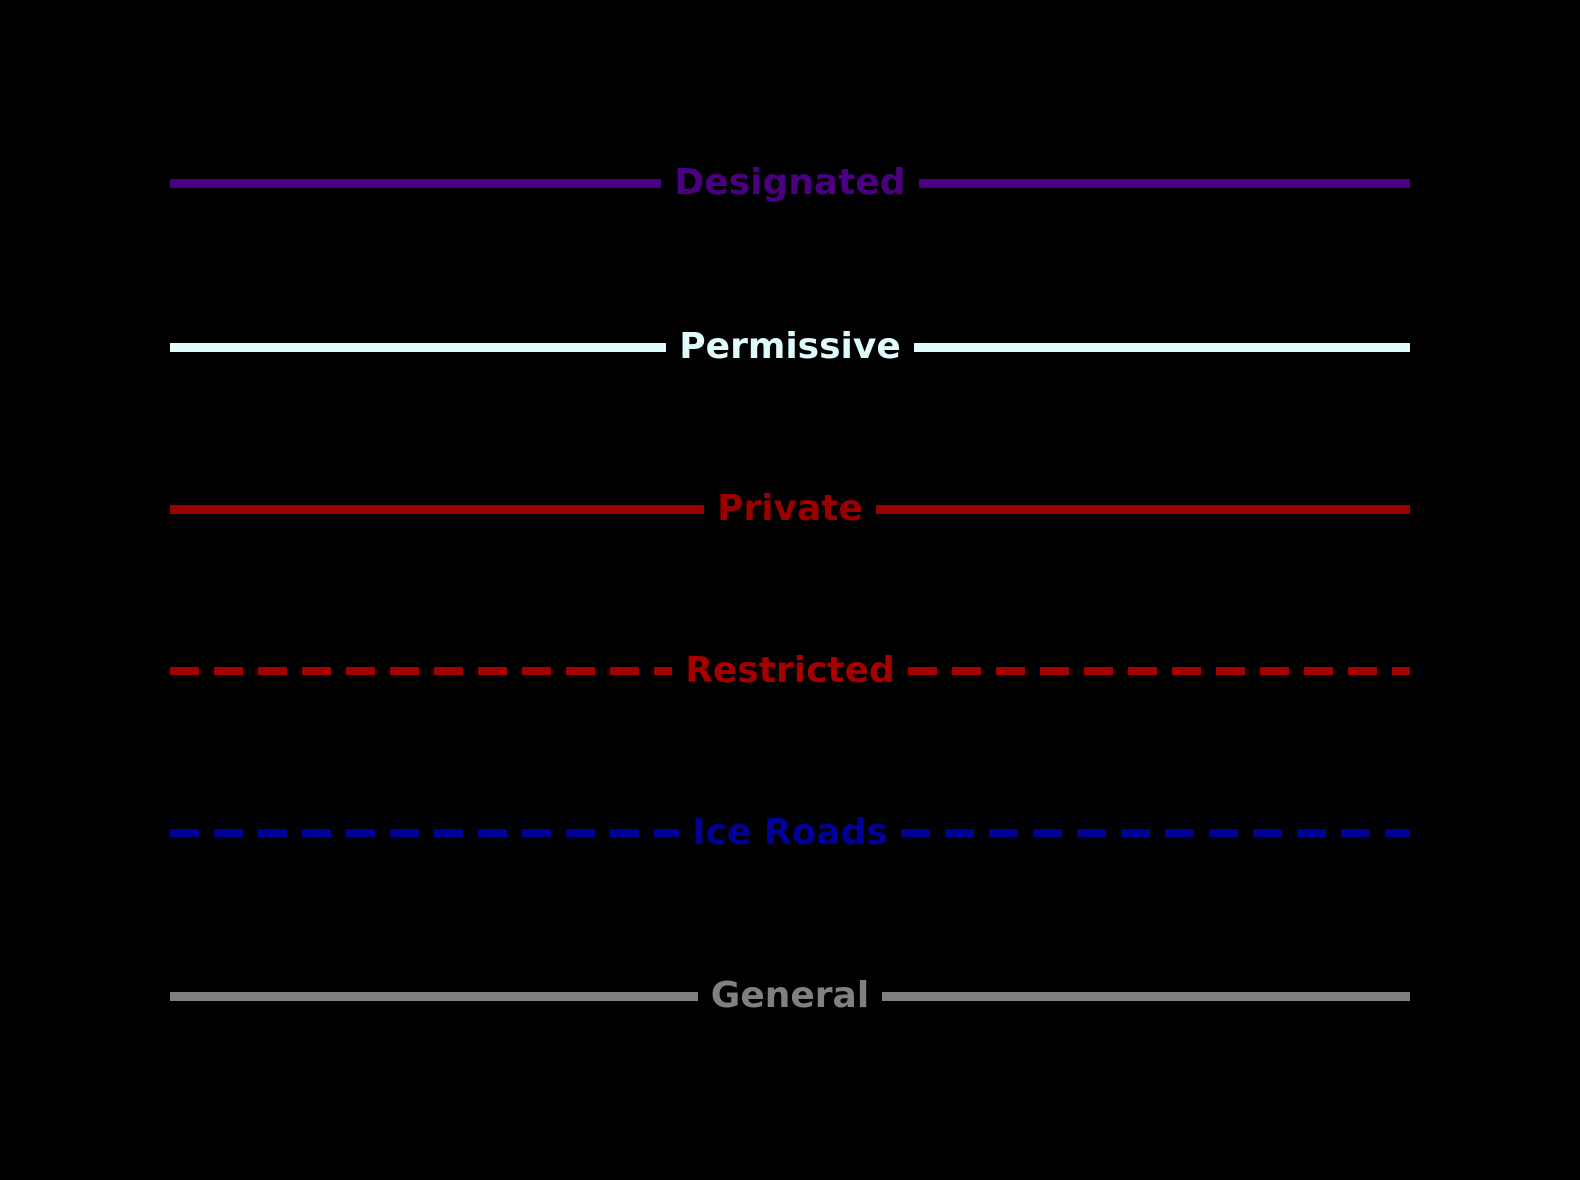 The height and width of the screenshot is (1180, 1580). I want to click on legend-row-general: General, so click(790, 996).